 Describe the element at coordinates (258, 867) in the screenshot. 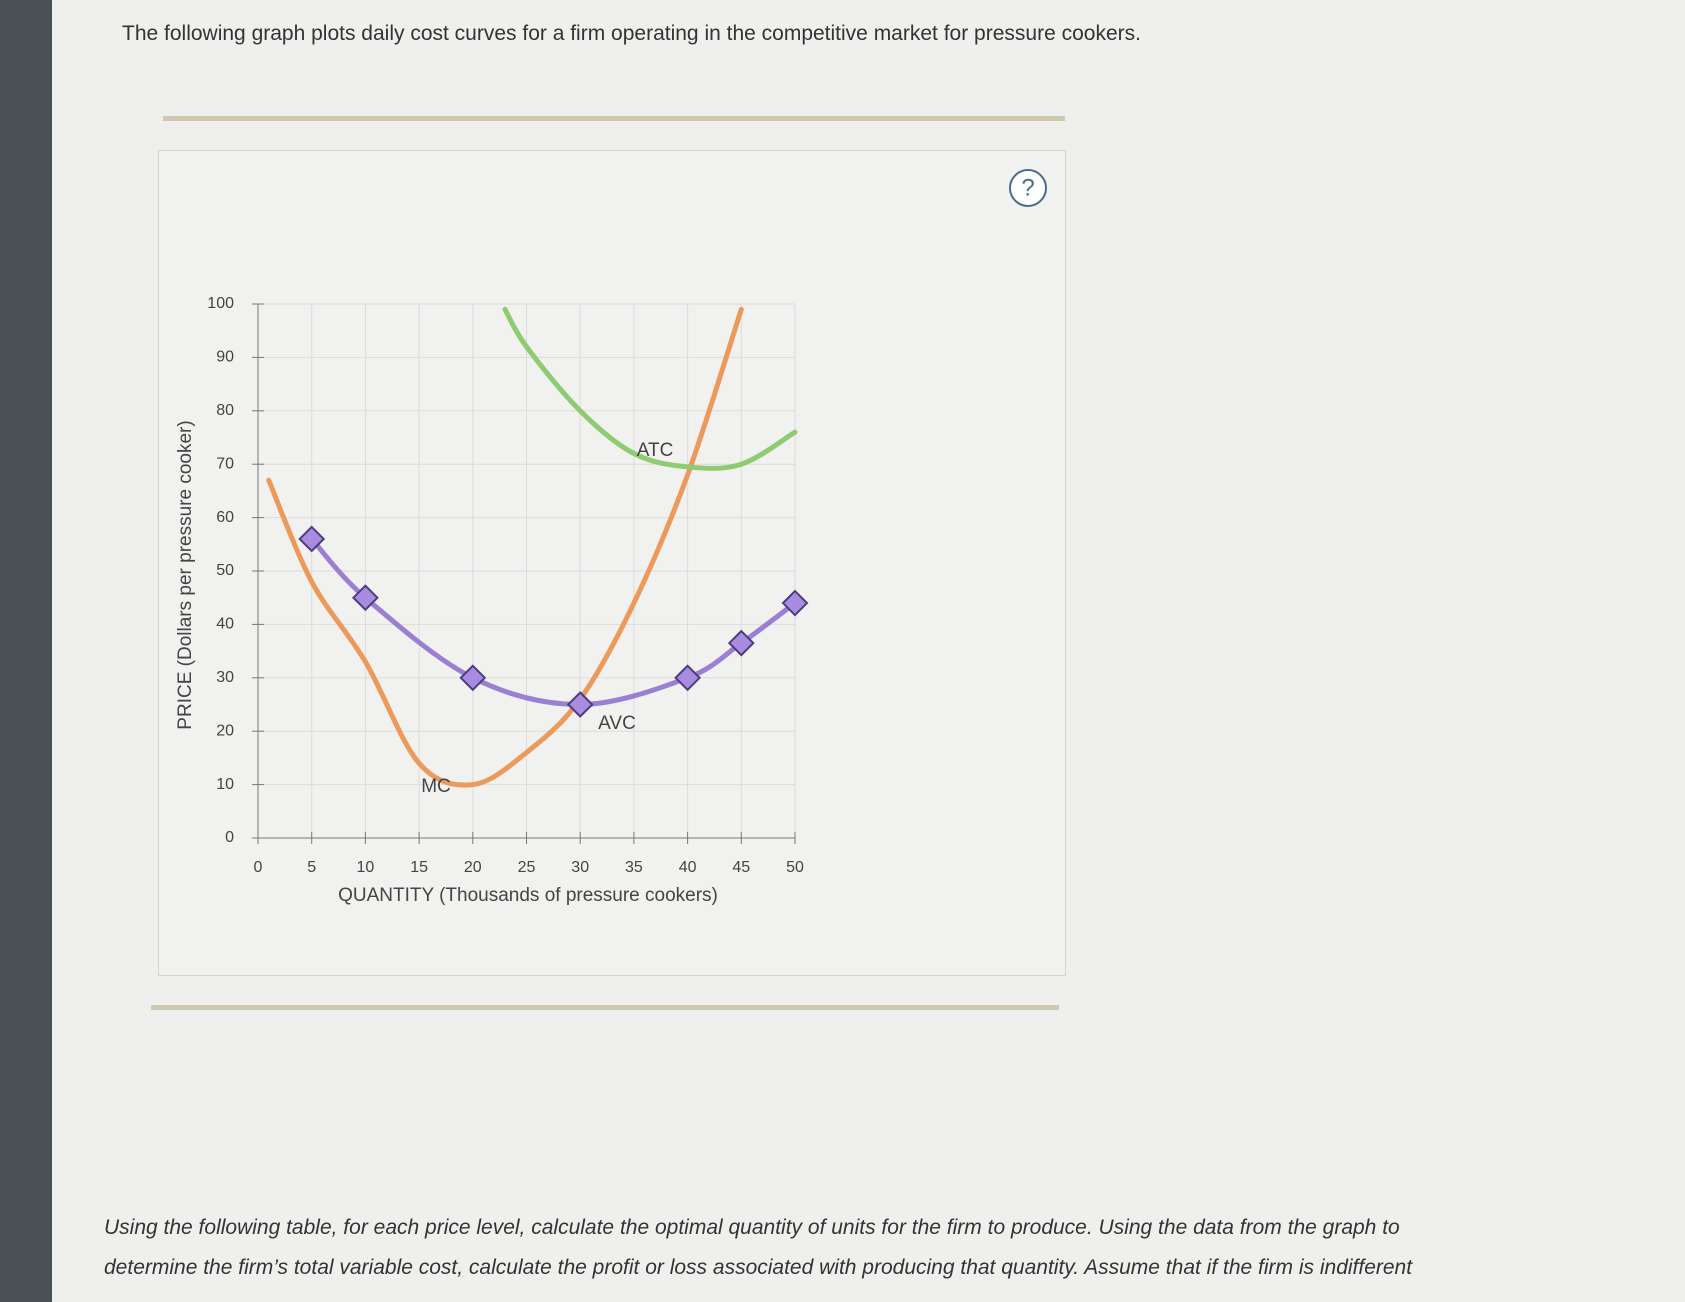

I see `x-tick-label: 0` at that location.